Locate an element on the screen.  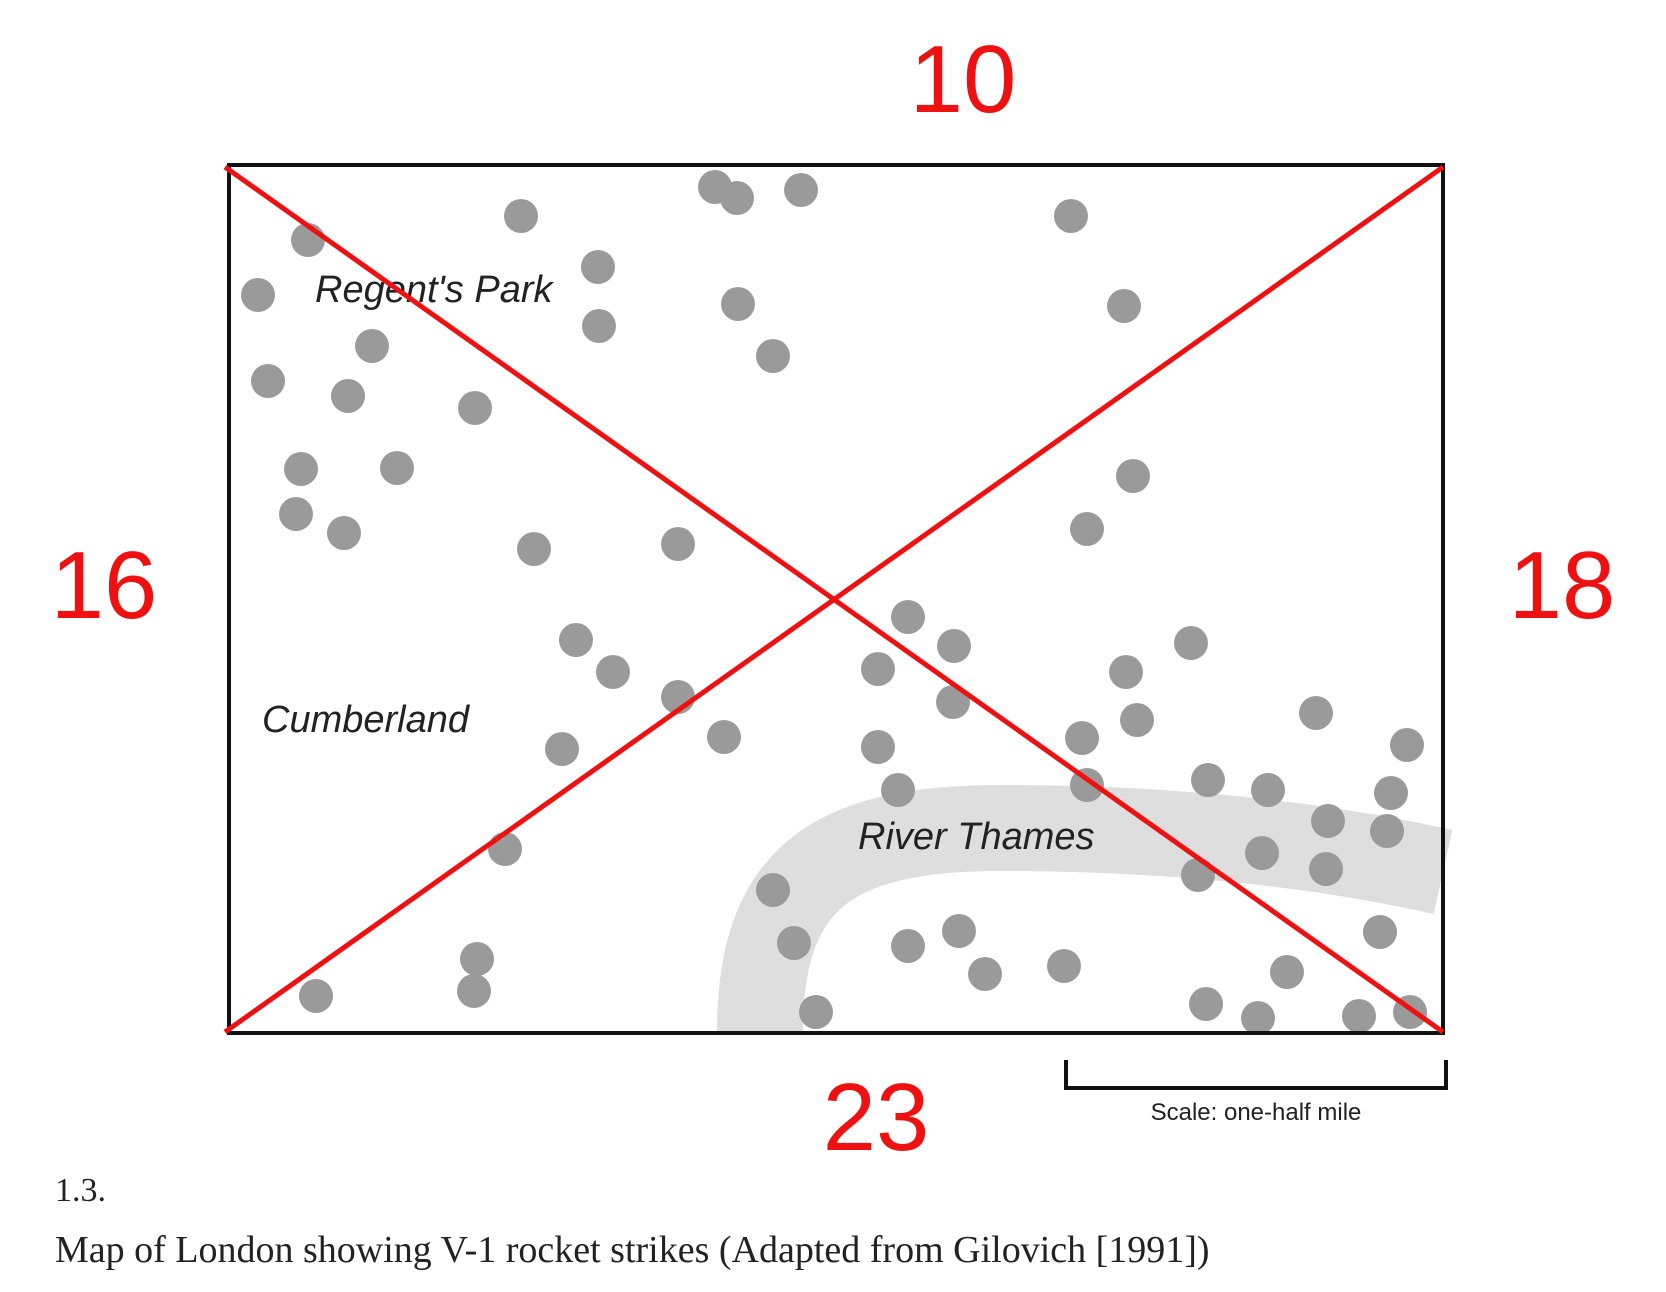
quadrant-count-top: 10 is located at coordinates (963, 79).